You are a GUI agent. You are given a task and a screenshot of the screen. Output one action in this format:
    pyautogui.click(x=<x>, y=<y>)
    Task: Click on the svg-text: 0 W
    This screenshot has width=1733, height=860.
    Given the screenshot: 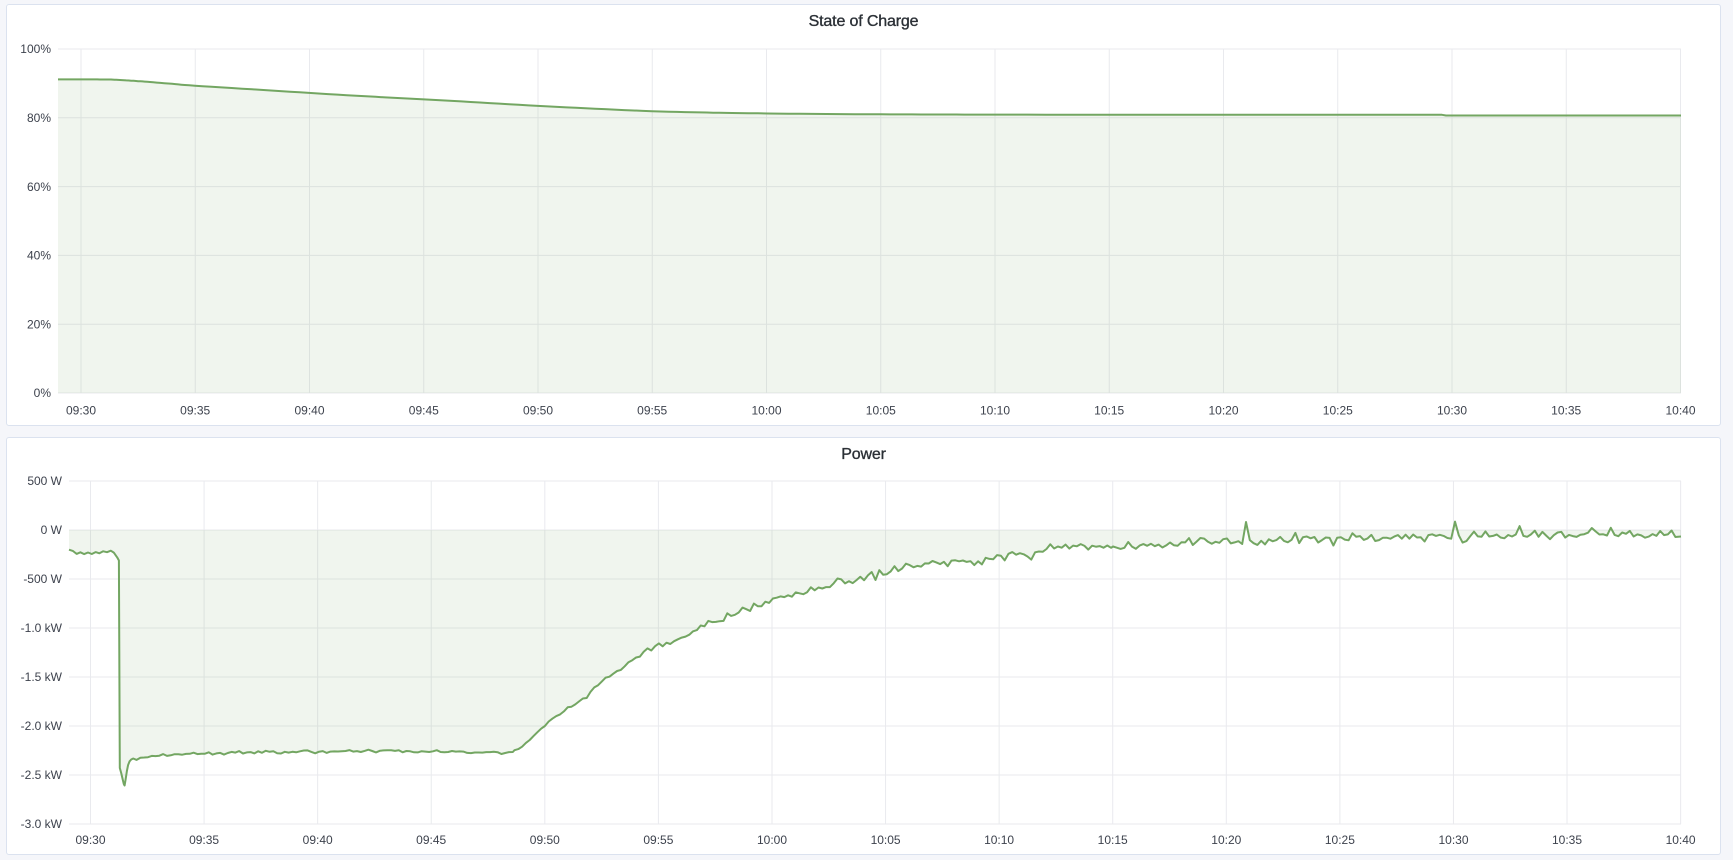 What is the action you would take?
    pyautogui.click(x=52, y=530)
    